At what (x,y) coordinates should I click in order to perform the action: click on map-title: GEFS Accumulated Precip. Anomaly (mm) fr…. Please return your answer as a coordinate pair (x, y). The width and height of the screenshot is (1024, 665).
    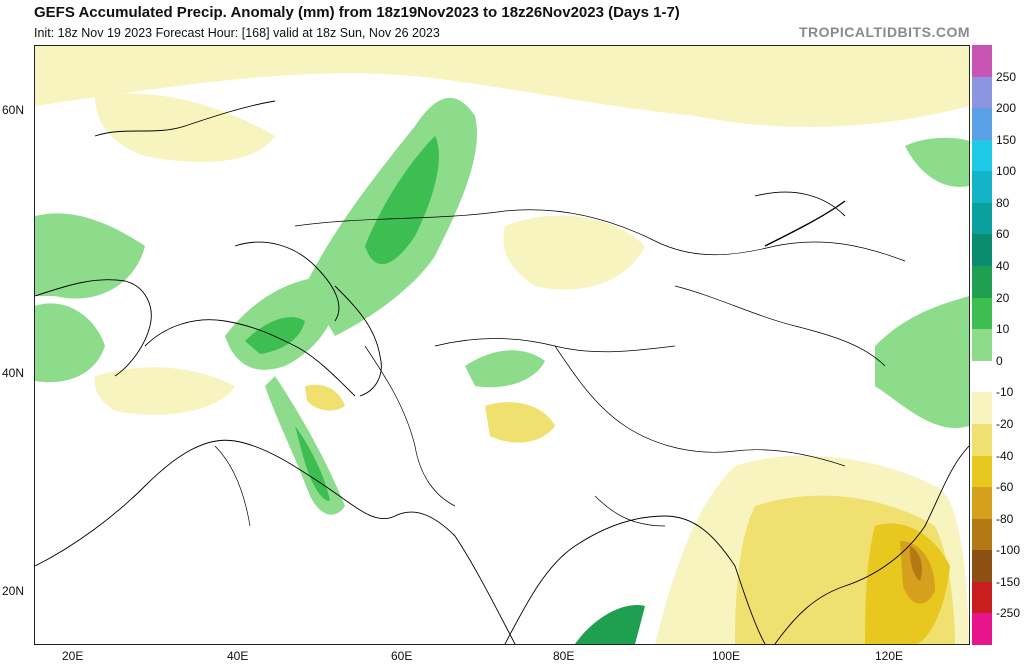
    Looking at the image, I should click on (357, 12).